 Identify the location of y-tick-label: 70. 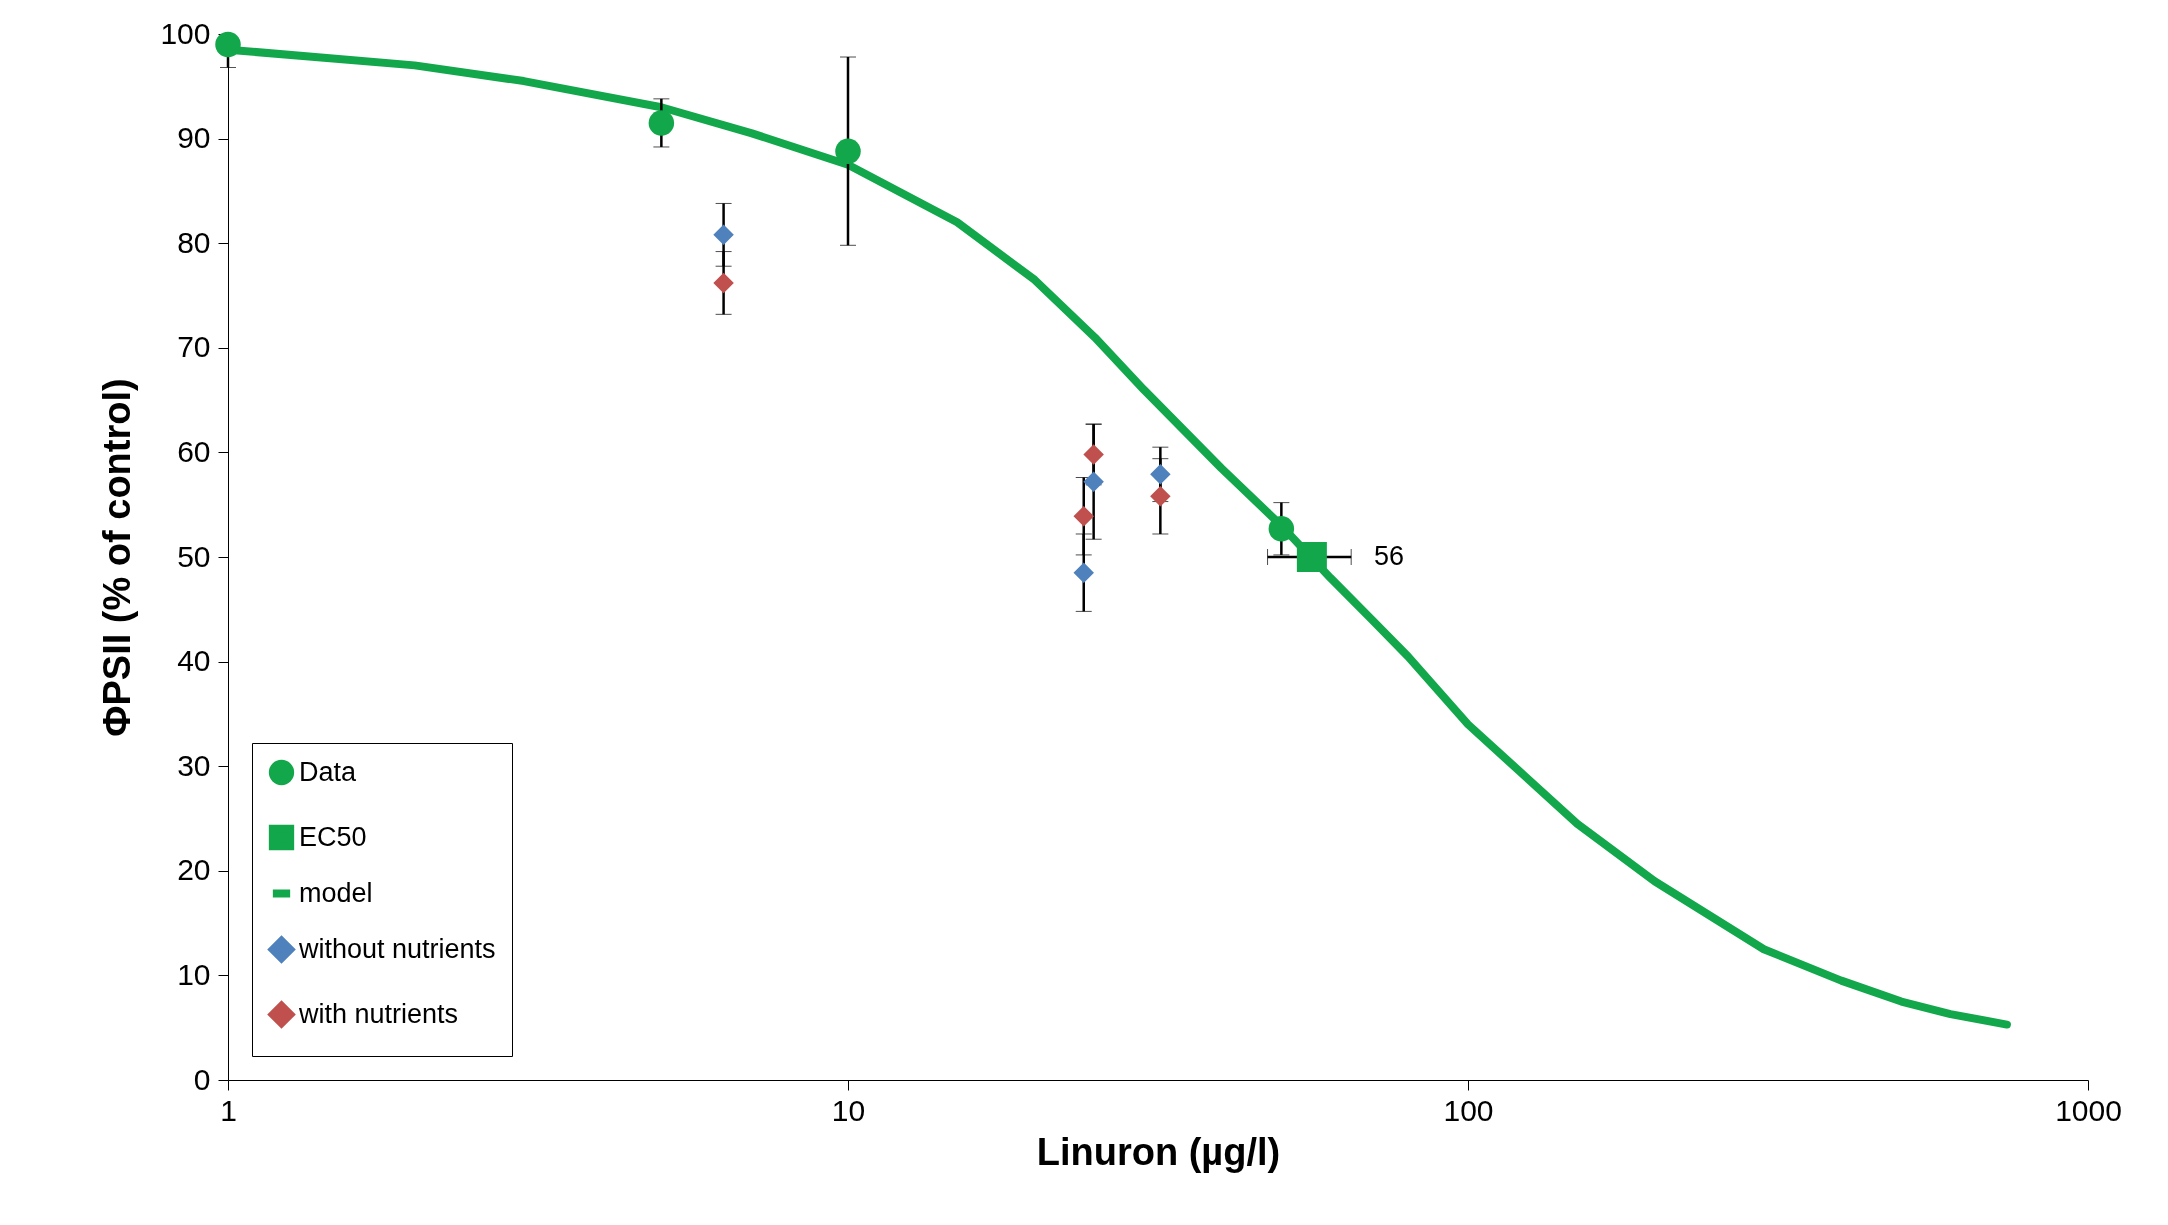
(194, 347).